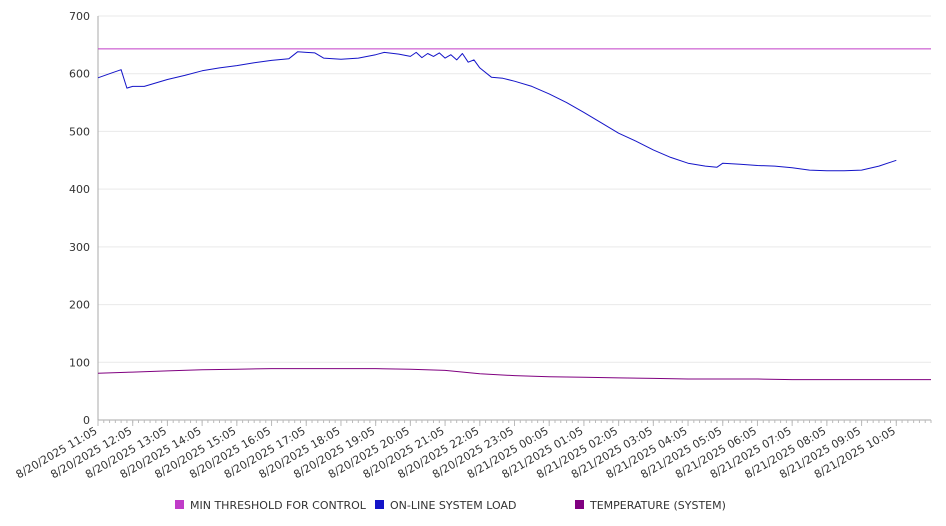 The width and height of the screenshot is (946, 526). I want to click on y-tick-label: 0, so click(86, 420).